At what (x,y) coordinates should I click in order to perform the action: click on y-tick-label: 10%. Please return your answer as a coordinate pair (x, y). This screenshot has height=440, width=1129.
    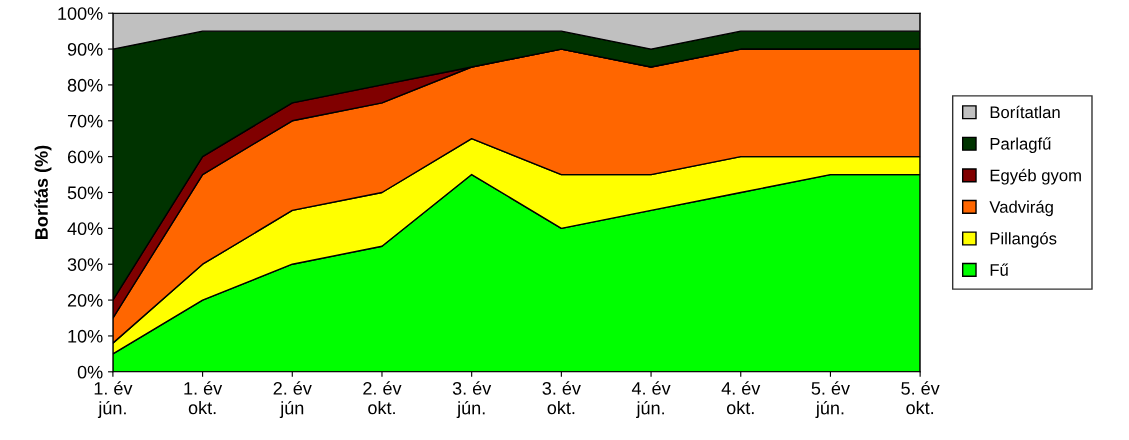
    Looking at the image, I should click on (85, 336).